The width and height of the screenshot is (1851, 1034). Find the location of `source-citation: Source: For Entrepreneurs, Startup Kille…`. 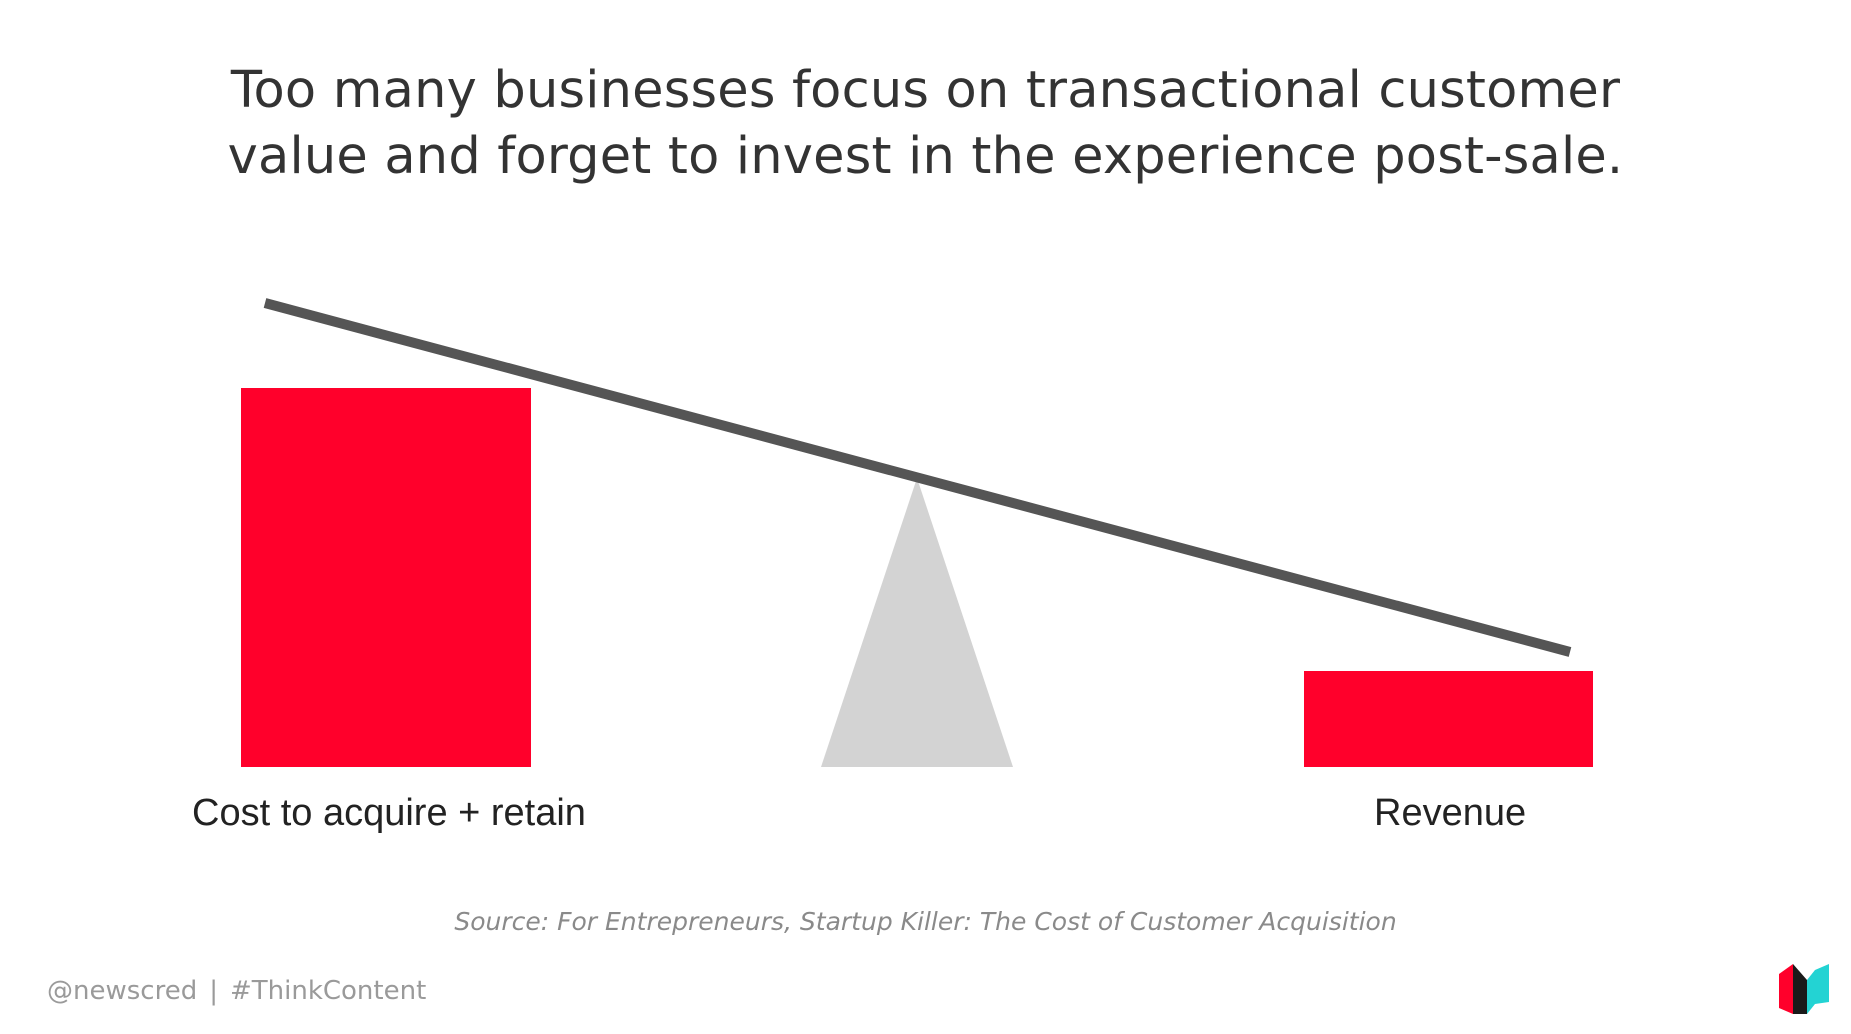

source-citation: Source: For Entrepreneurs, Startup Kille… is located at coordinates (925, 921).